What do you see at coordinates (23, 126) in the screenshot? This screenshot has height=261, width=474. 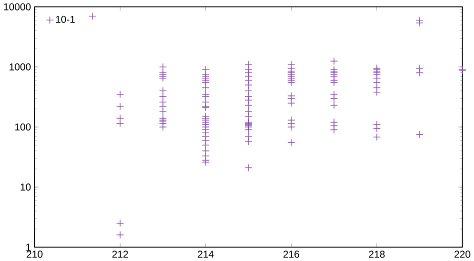 I see `y-tick-label: 100` at bounding box center [23, 126].